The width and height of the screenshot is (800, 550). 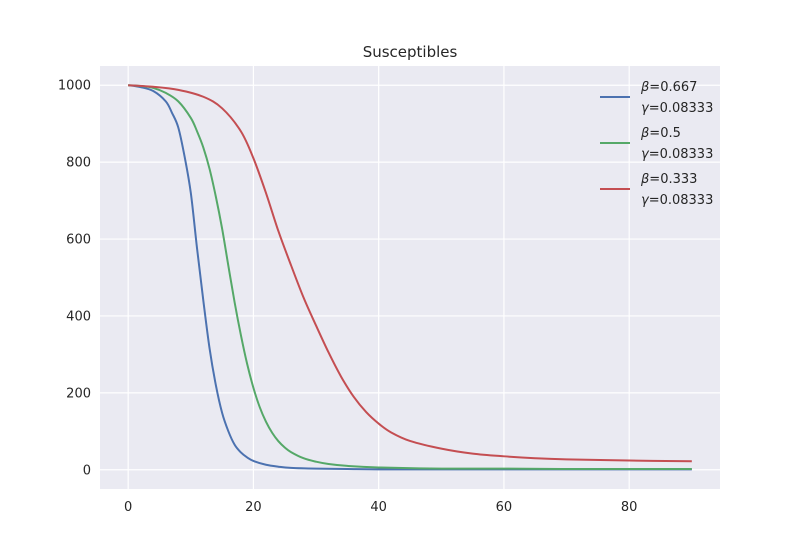 I want to click on legend-entry-3: β=0.333 γ=0.08333, so click(x=656, y=190).